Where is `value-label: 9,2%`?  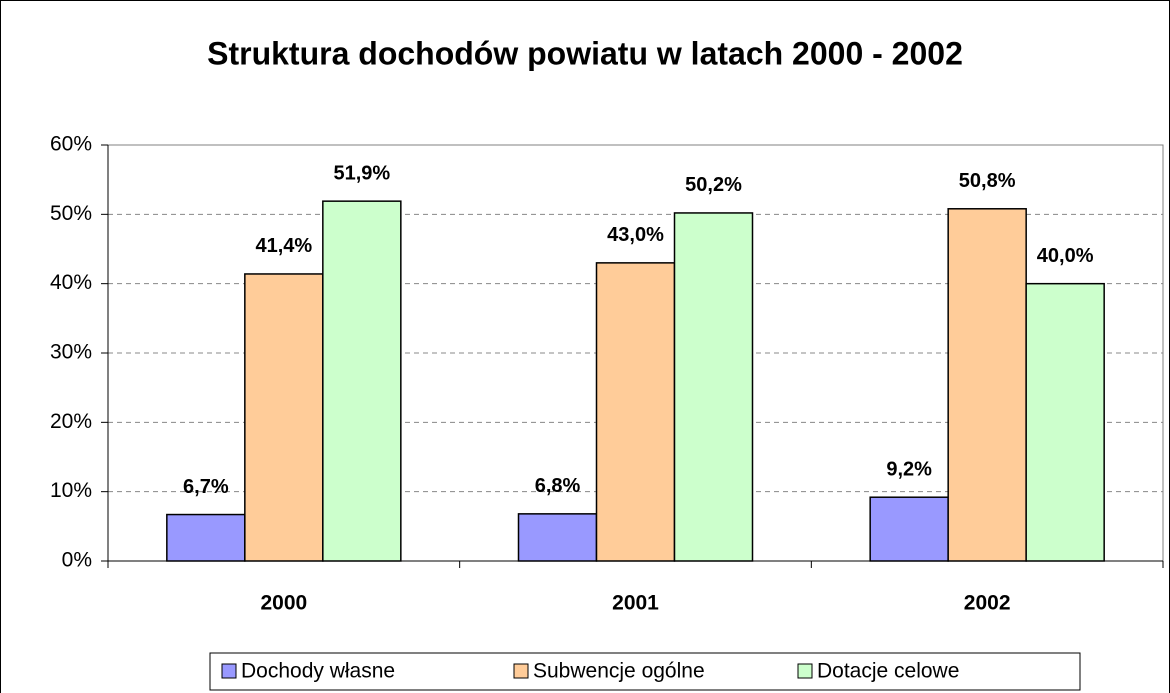
value-label: 9,2% is located at coordinates (909, 469).